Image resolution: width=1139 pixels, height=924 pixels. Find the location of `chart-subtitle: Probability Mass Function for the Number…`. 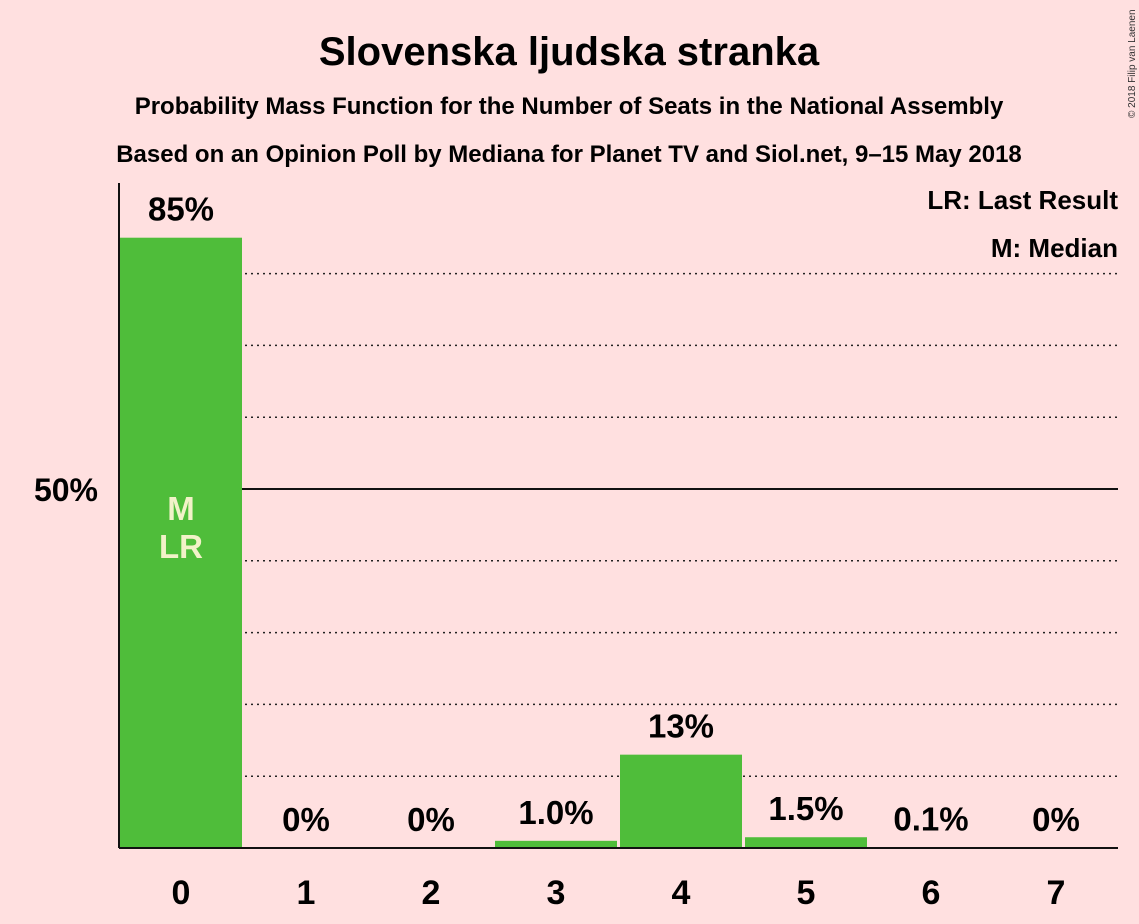

chart-subtitle: Probability Mass Function for the Number… is located at coordinates (569, 106).